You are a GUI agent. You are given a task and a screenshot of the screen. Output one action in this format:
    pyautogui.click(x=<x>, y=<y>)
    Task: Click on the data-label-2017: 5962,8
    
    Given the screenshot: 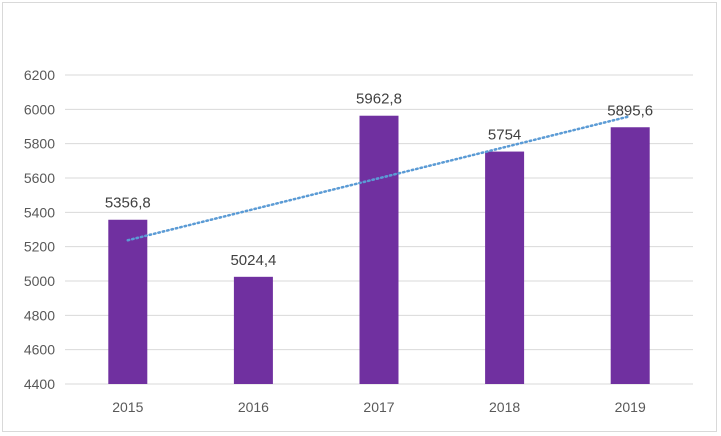 What is the action you would take?
    pyautogui.click(x=379, y=99)
    